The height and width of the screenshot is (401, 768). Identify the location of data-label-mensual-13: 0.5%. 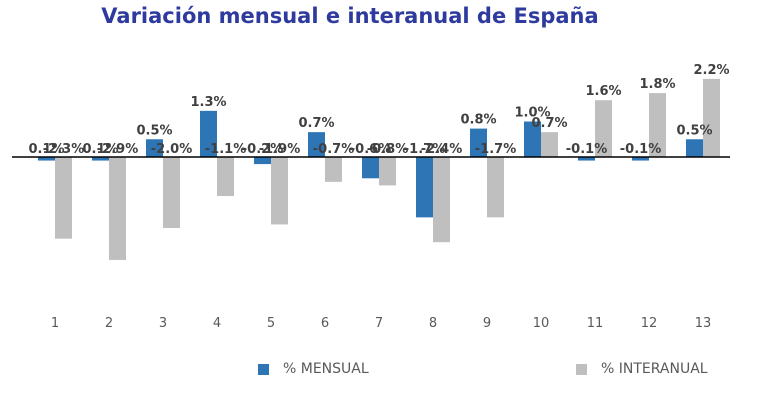
(694, 130).